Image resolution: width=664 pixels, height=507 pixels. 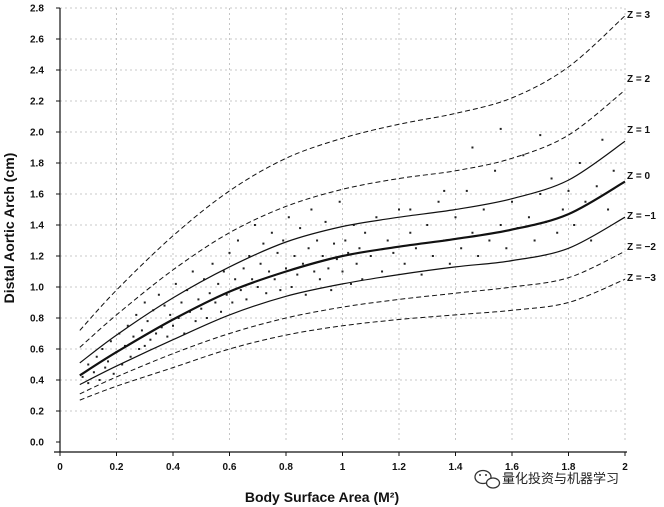 What do you see at coordinates (639, 15) in the screenshot?
I see `z-label: Z = 3` at bounding box center [639, 15].